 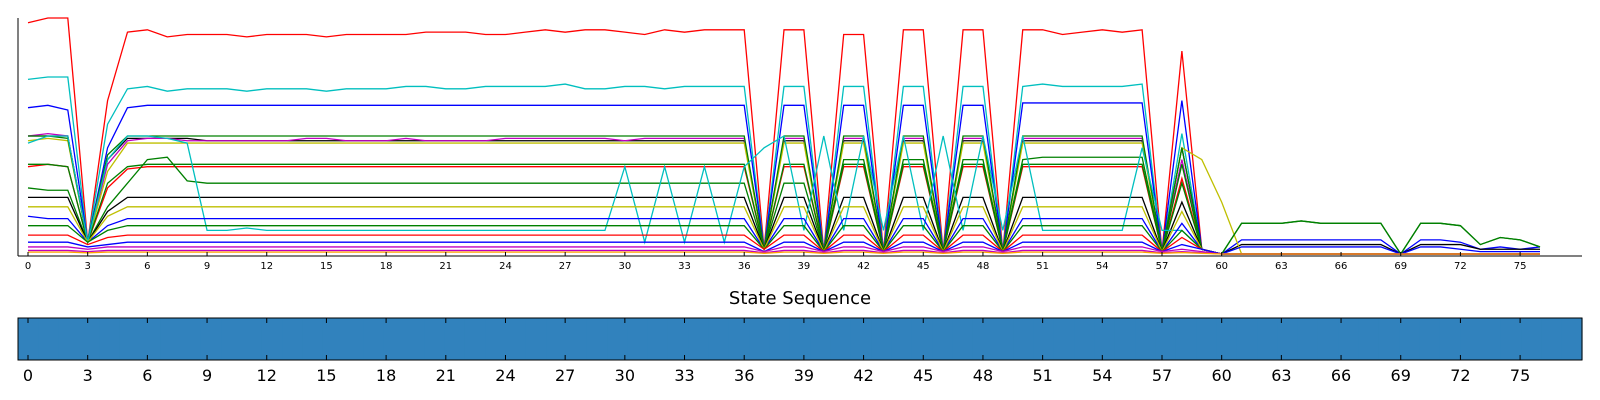 I want to click on x-tick-label: 30, so click(x=624, y=266).